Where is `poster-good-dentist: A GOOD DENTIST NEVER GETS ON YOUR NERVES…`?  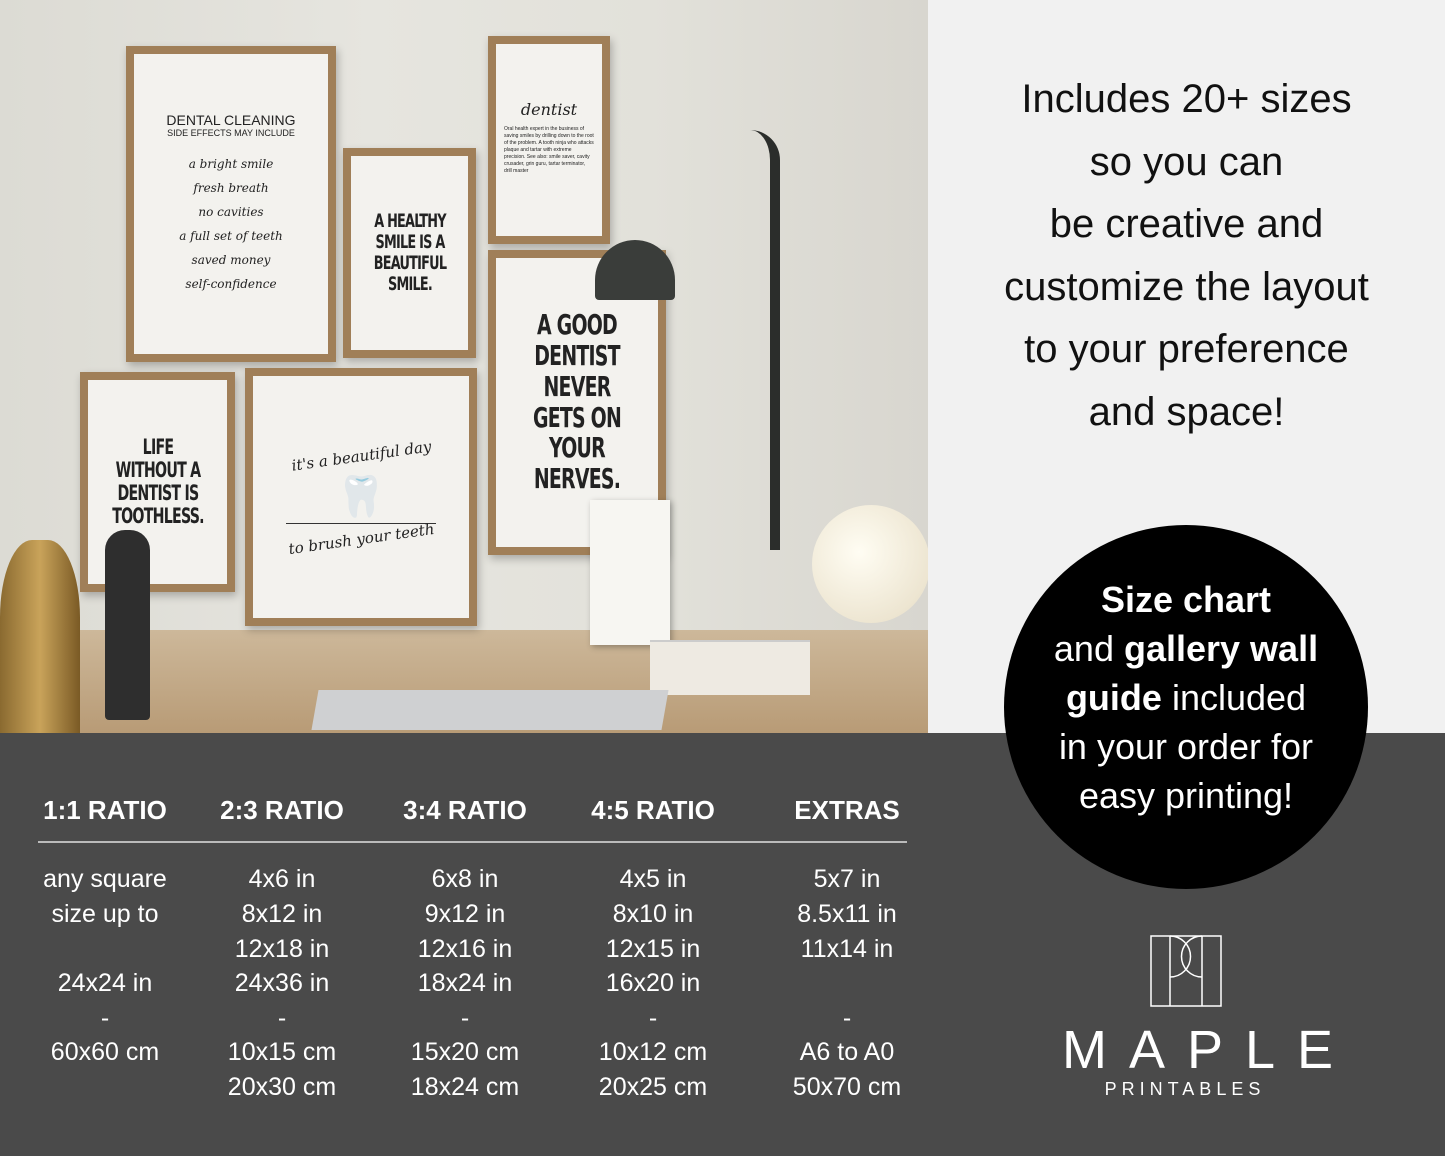 poster-good-dentist: A GOOD DENTIST NEVER GETS ON YOUR NERVES… is located at coordinates (577, 402).